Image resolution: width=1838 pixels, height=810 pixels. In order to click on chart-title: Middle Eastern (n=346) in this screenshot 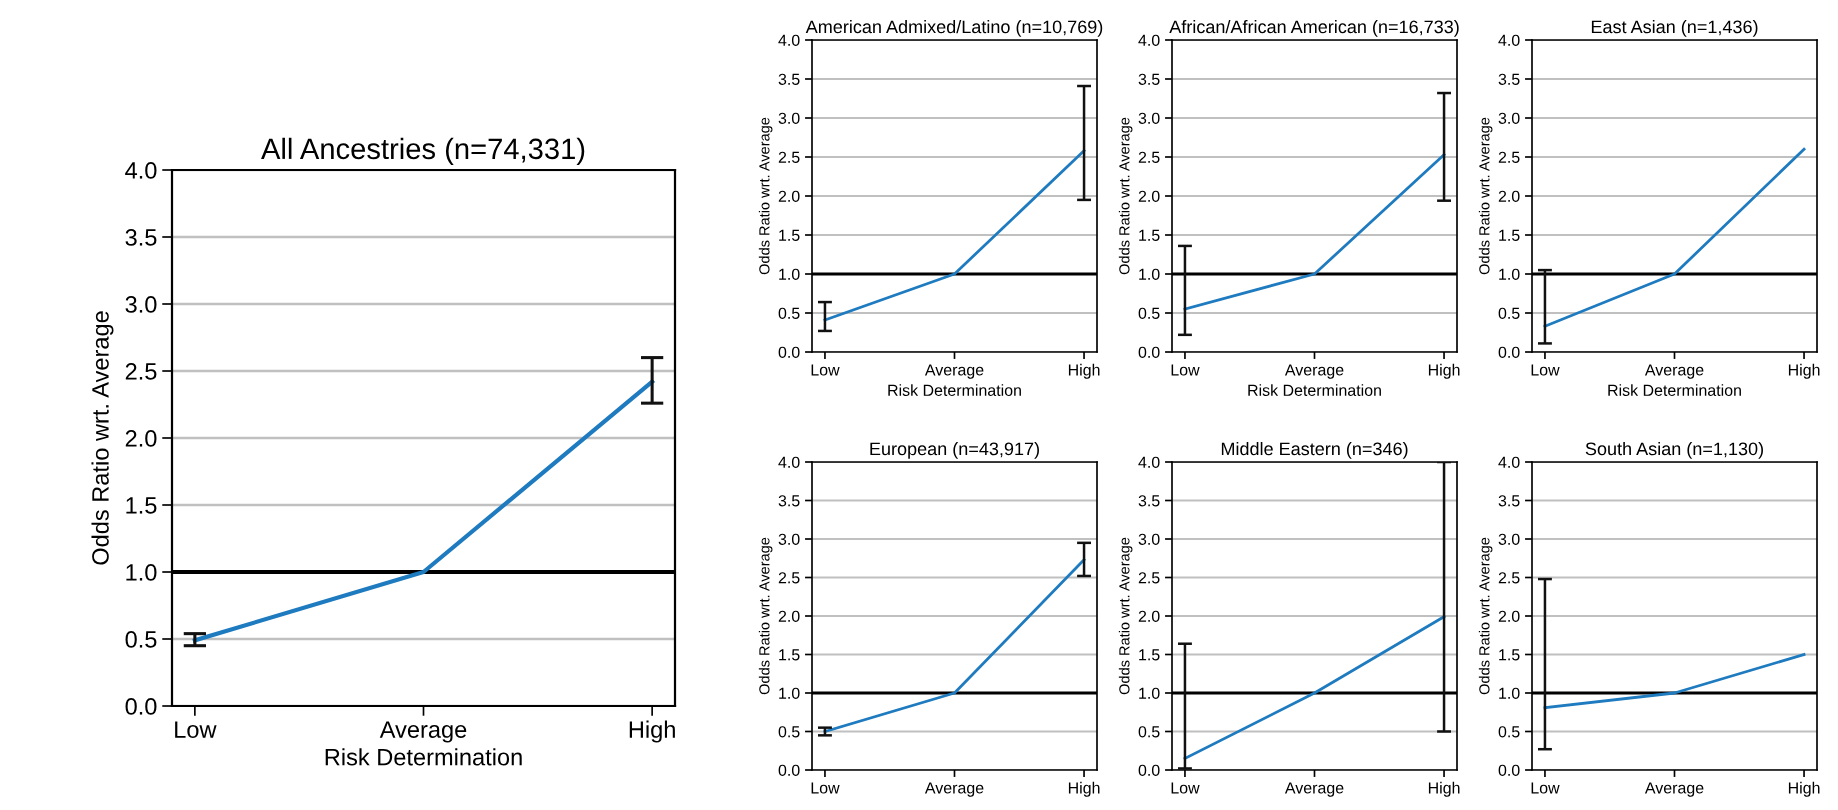, I will do `click(1314, 450)`.